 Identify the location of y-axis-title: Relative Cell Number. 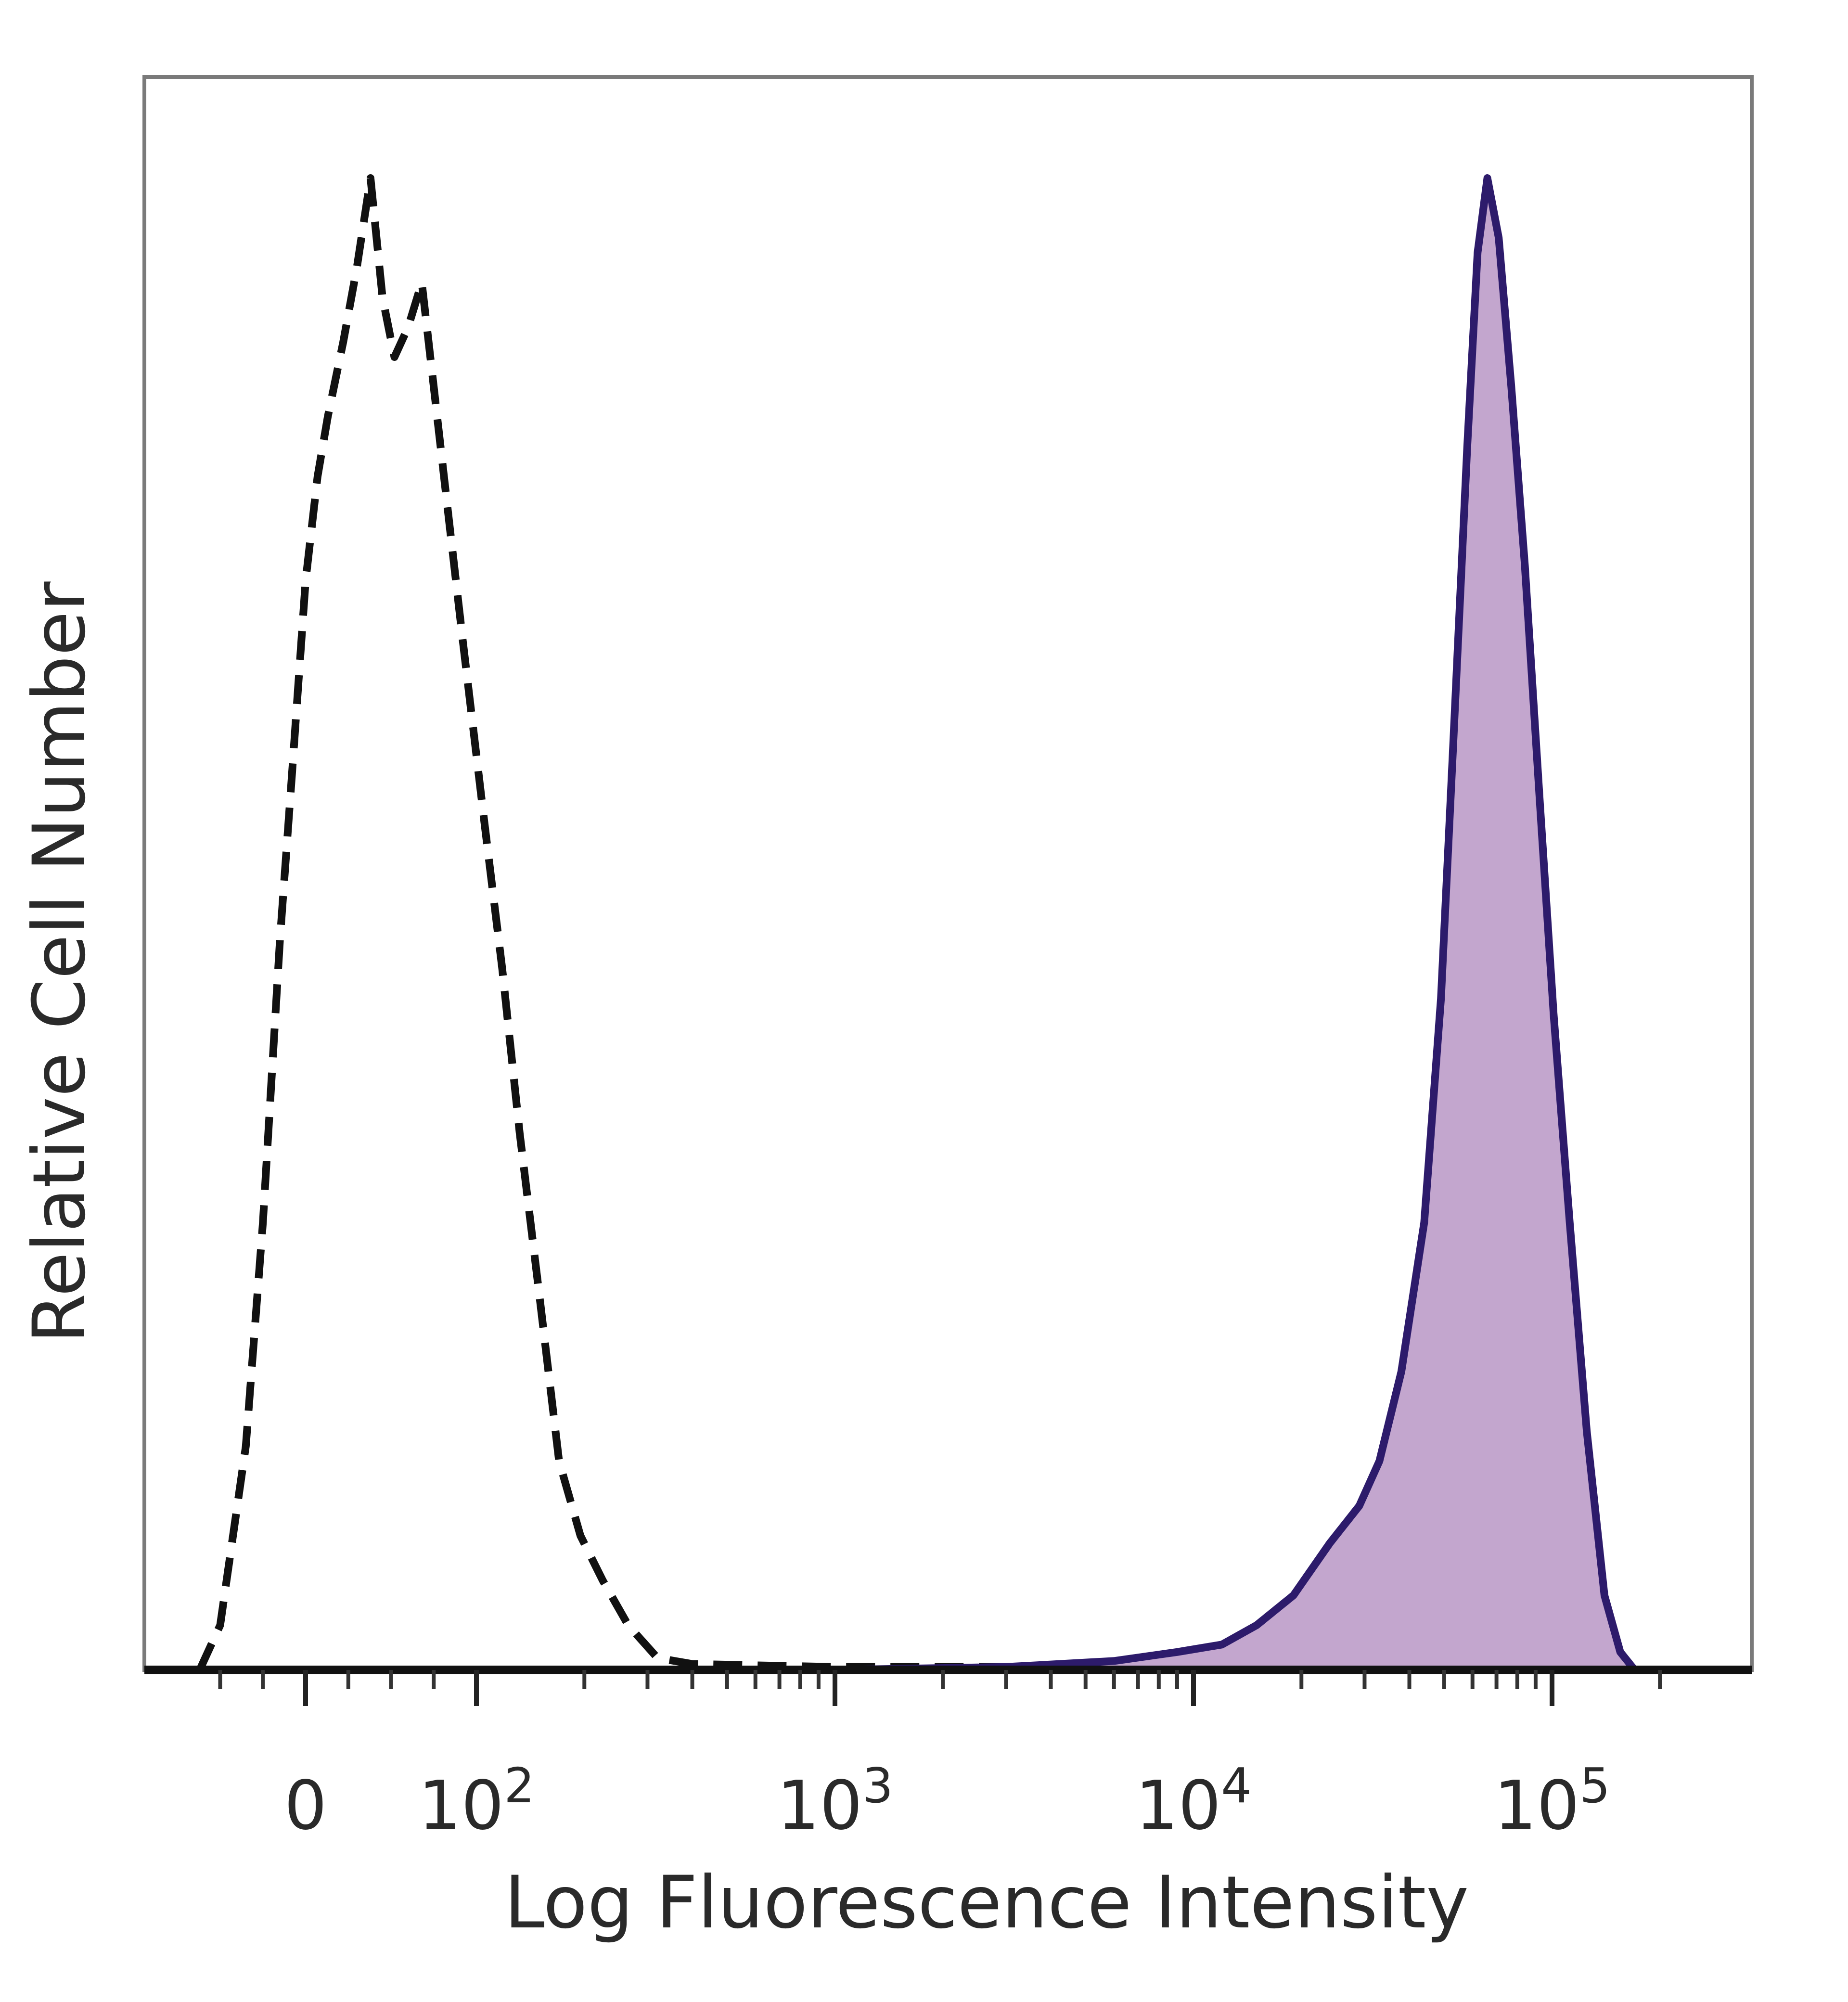
(60, 962).